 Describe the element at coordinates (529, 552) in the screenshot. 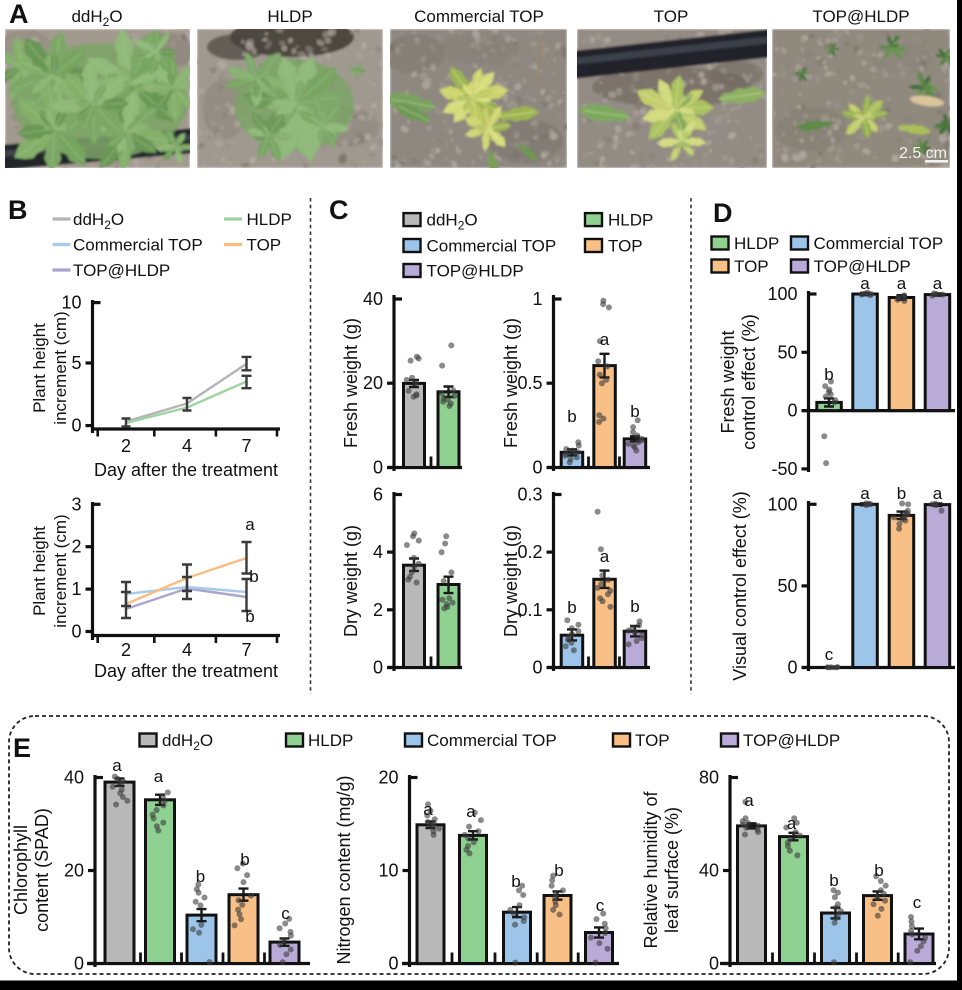

I see `svg-text: 0.2` at that location.